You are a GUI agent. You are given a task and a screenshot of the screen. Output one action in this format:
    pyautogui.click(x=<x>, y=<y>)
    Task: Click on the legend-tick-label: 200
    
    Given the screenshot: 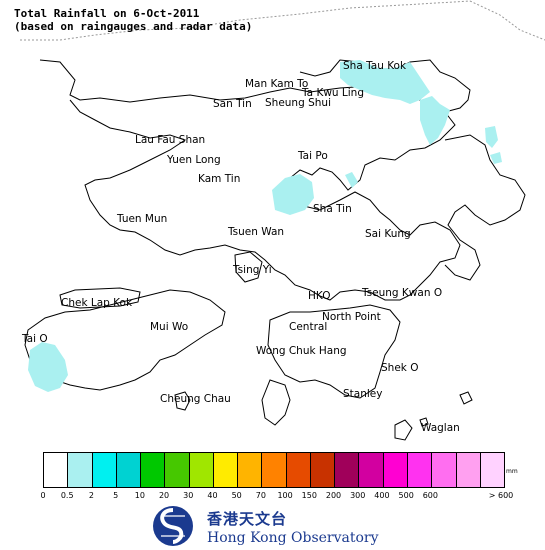 What is the action you would take?
    pyautogui.click(x=333, y=495)
    